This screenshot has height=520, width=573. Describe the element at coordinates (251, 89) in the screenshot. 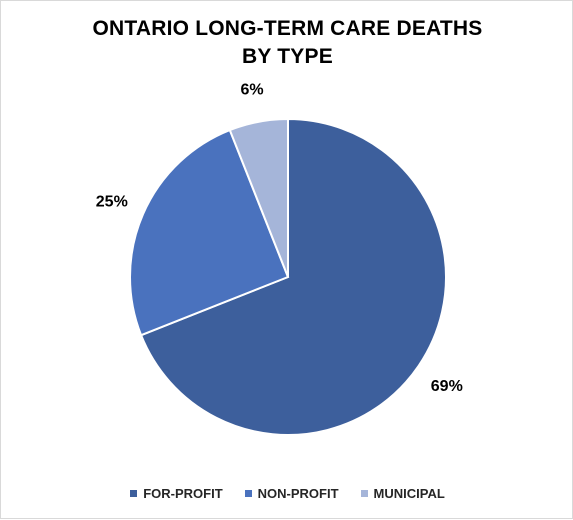

I see `data-label-municipal: 6%` at that location.